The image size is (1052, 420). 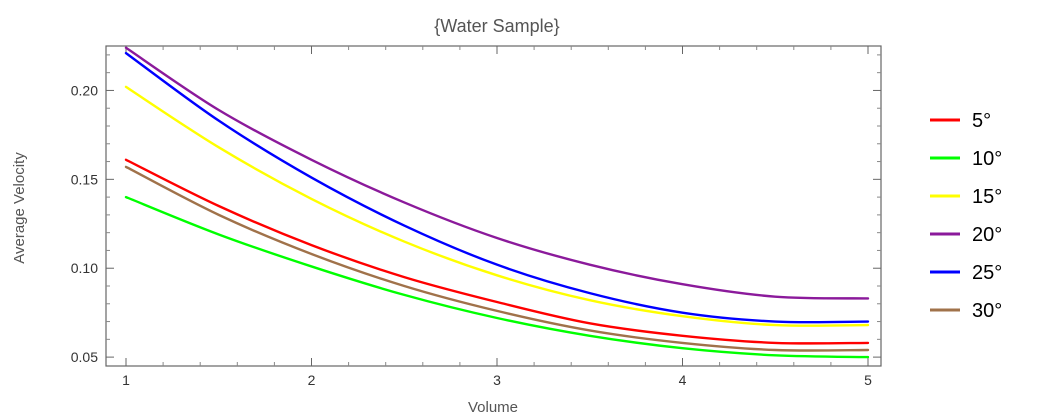 I want to click on x-axis-label: Volume, so click(x=493, y=407).